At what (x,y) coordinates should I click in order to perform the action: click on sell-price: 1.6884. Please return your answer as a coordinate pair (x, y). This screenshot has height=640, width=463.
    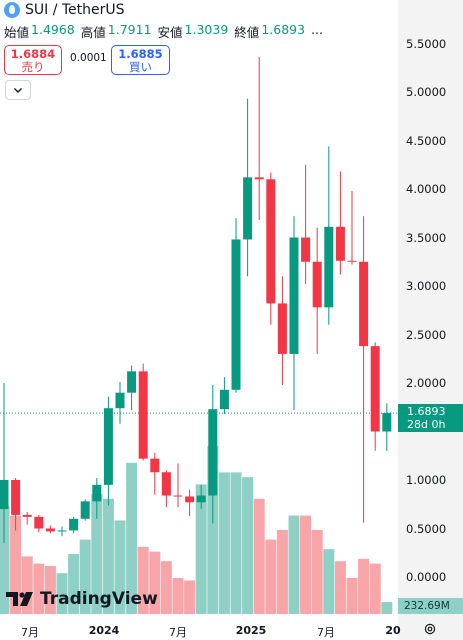
    Looking at the image, I should click on (33, 54).